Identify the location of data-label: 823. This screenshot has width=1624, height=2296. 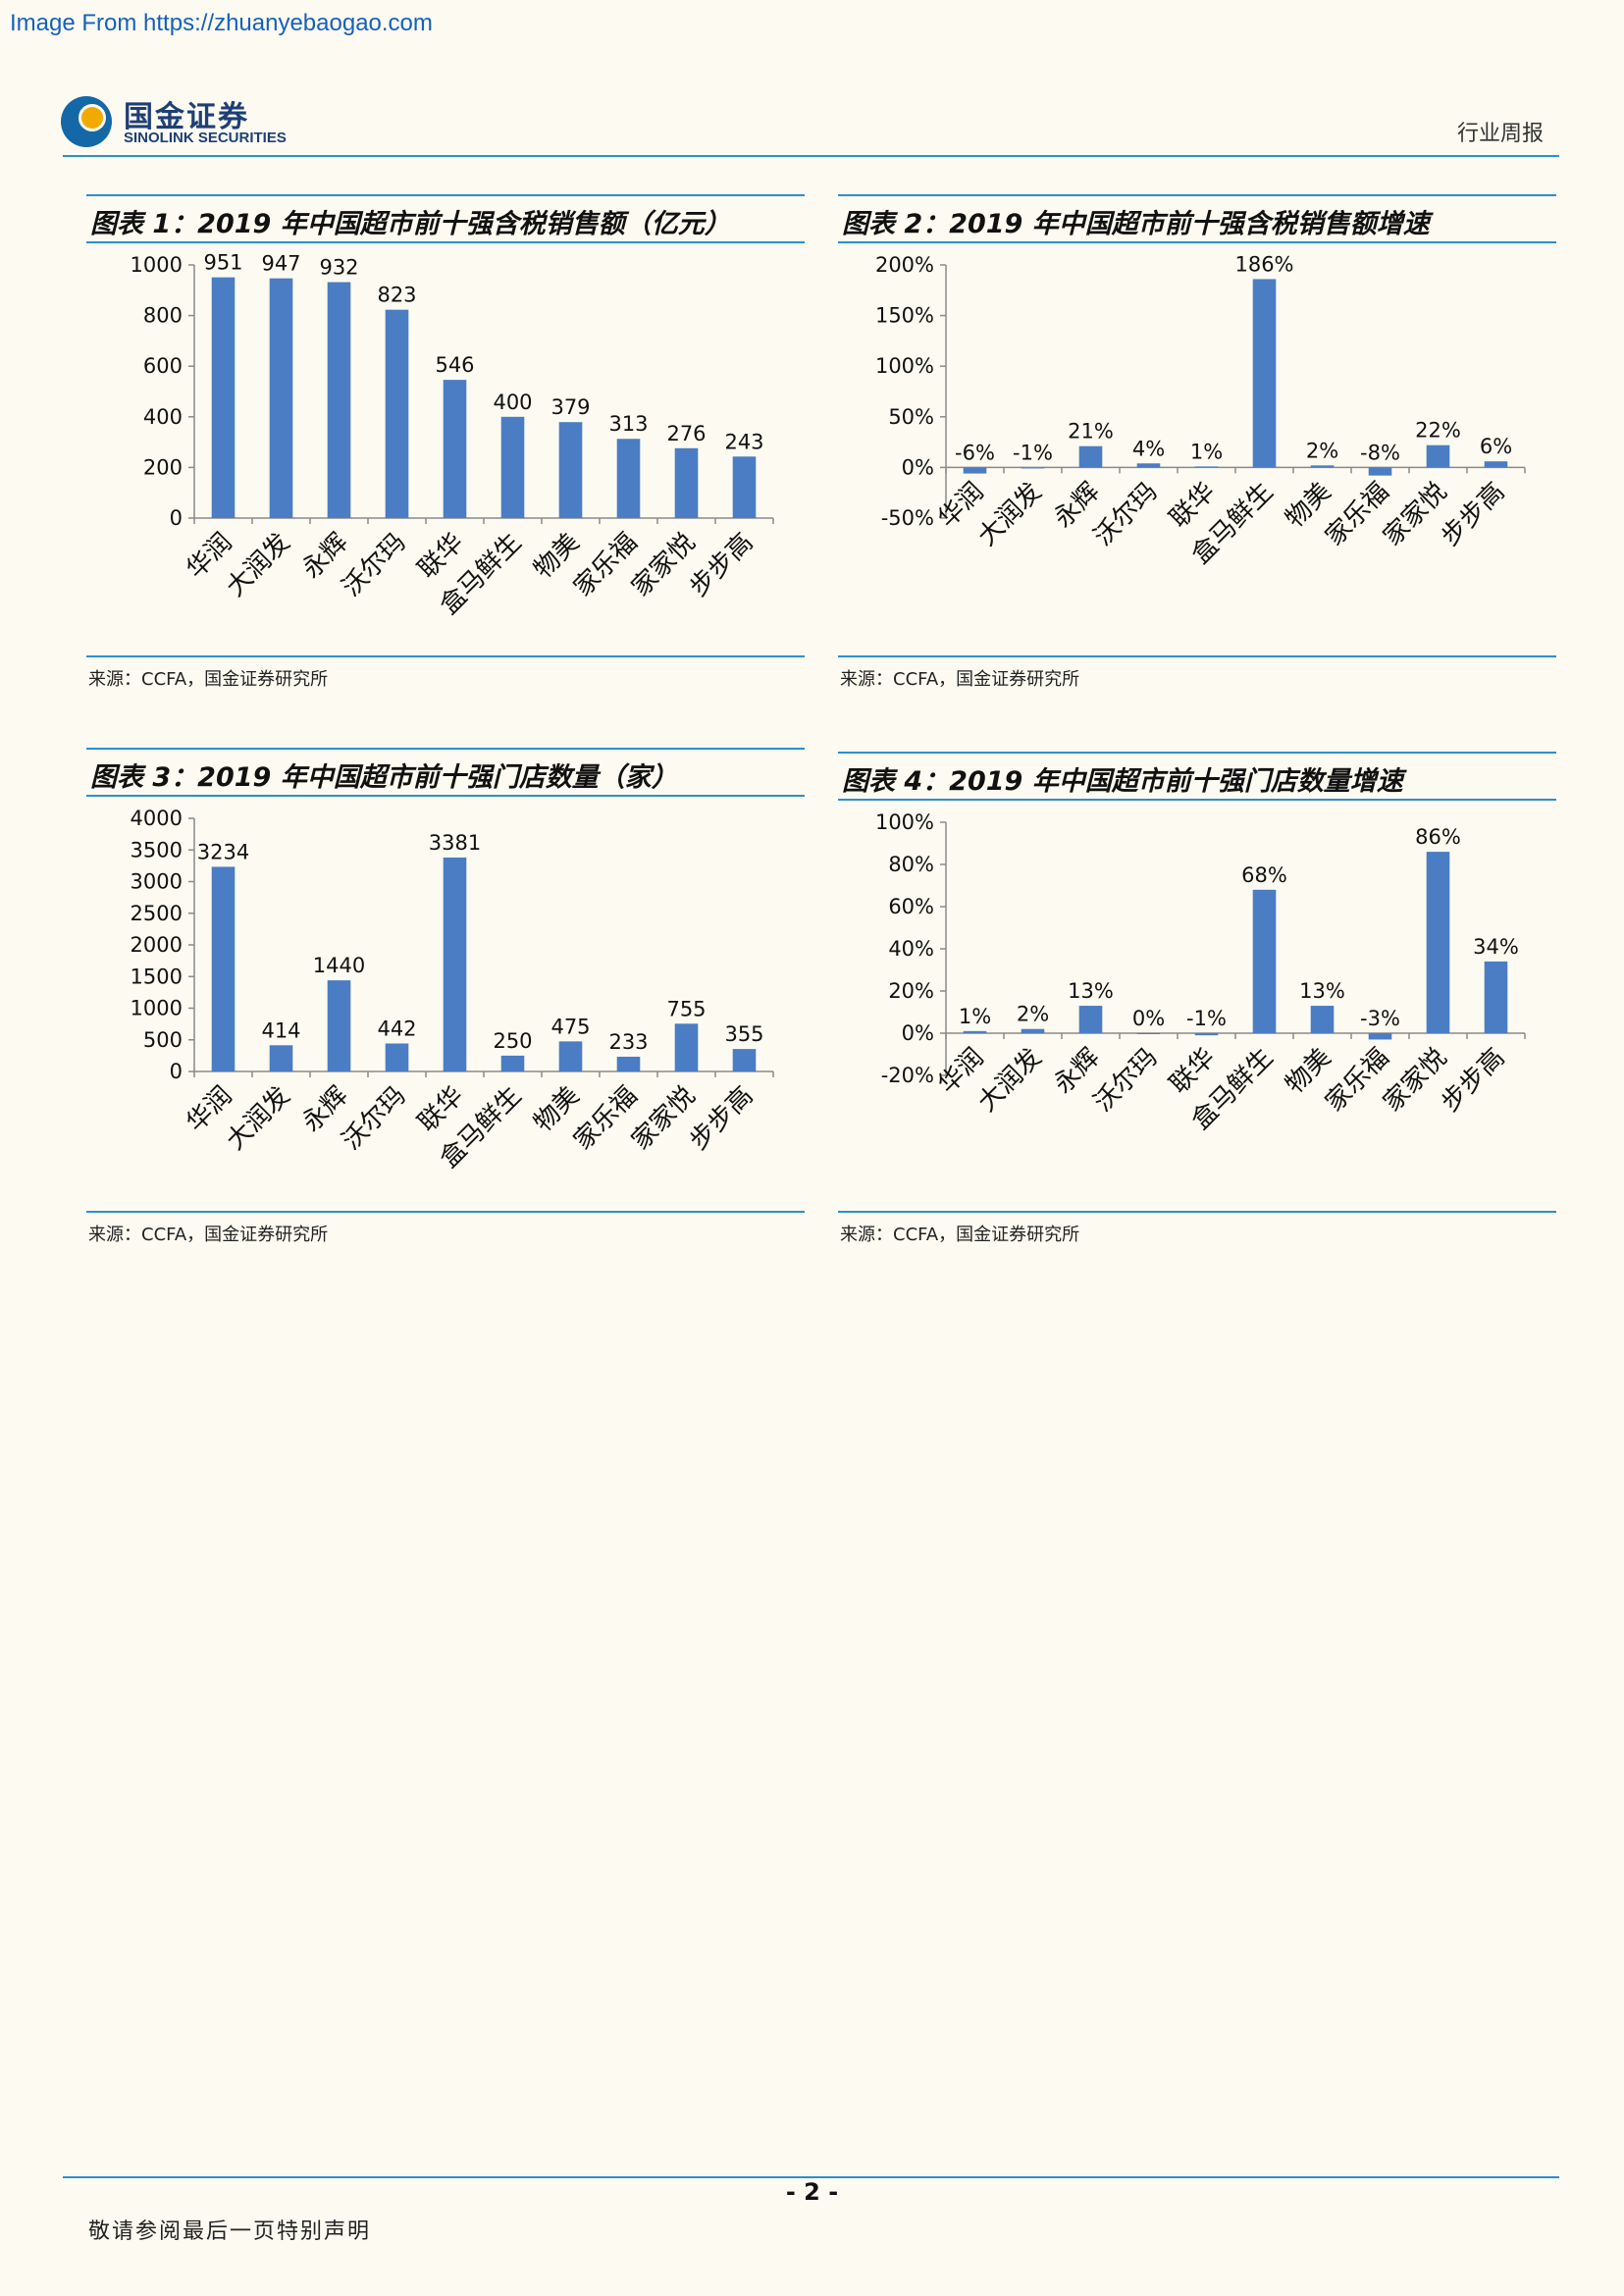
(396, 295).